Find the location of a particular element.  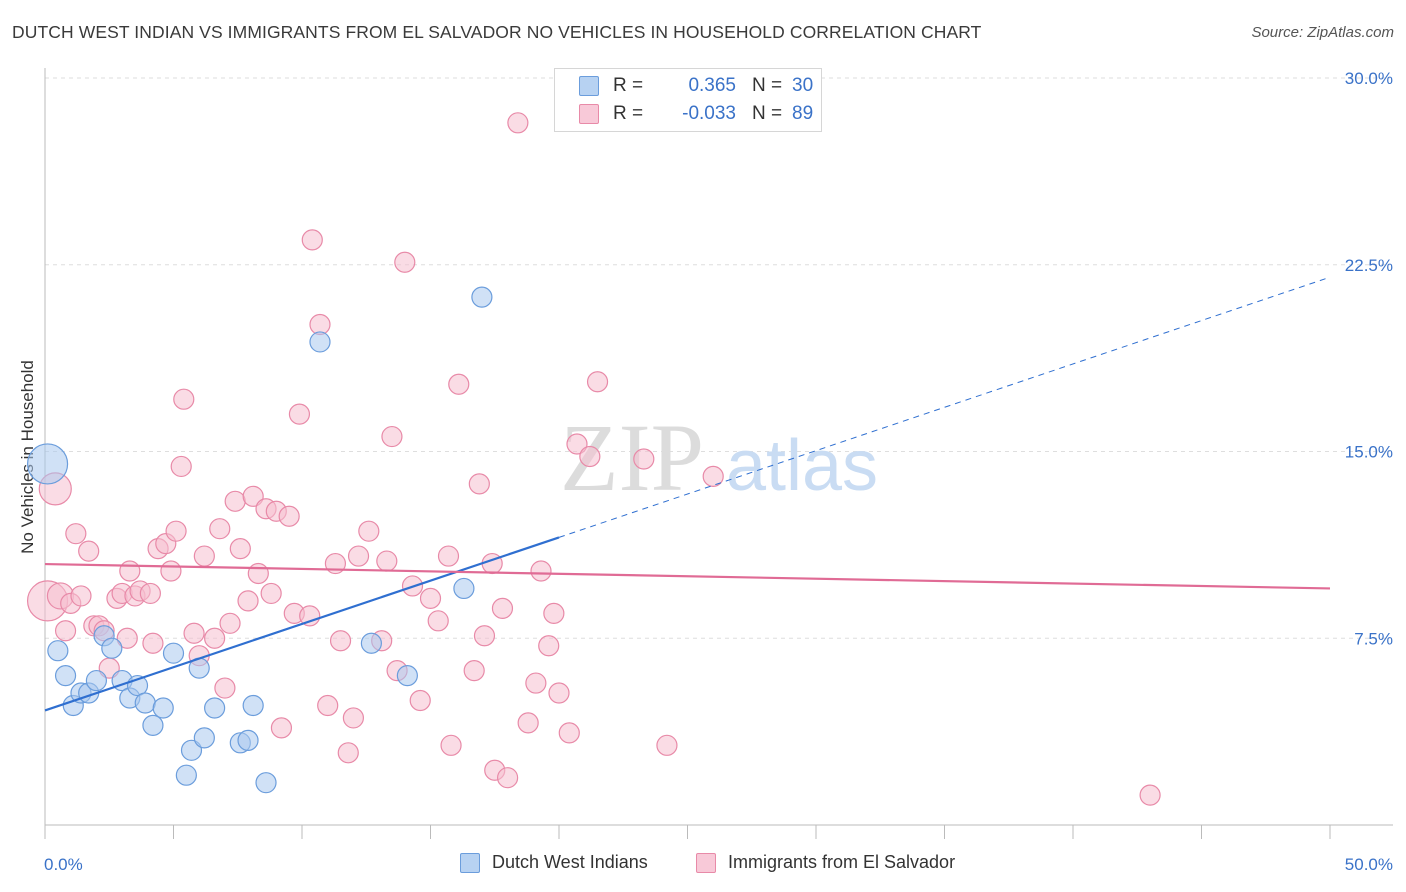

trend-line-blue is located at coordinates (302, 624).